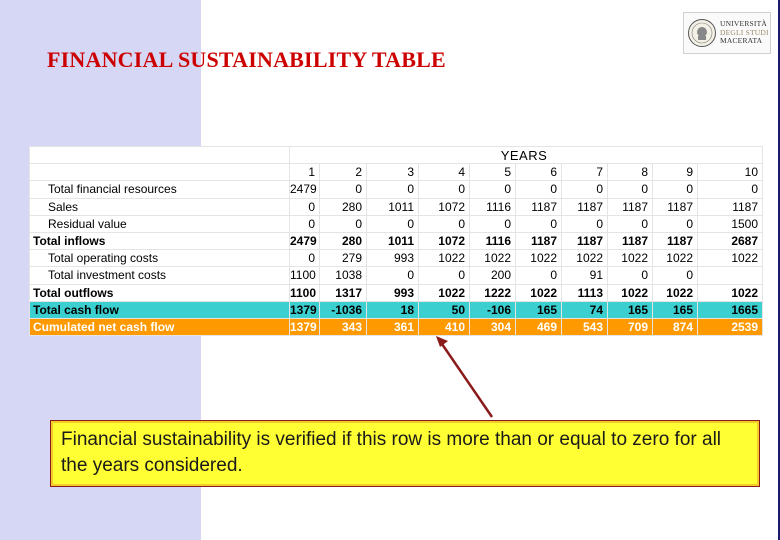  Describe the element at coordinates (343, 206) in the screenshot. I see `table-cell: 280` at that location.